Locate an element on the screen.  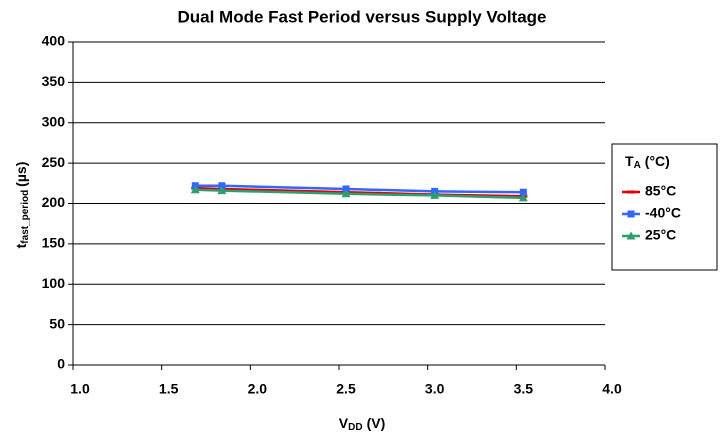
legend-label: 25°C is located at coordinates (660, 235).